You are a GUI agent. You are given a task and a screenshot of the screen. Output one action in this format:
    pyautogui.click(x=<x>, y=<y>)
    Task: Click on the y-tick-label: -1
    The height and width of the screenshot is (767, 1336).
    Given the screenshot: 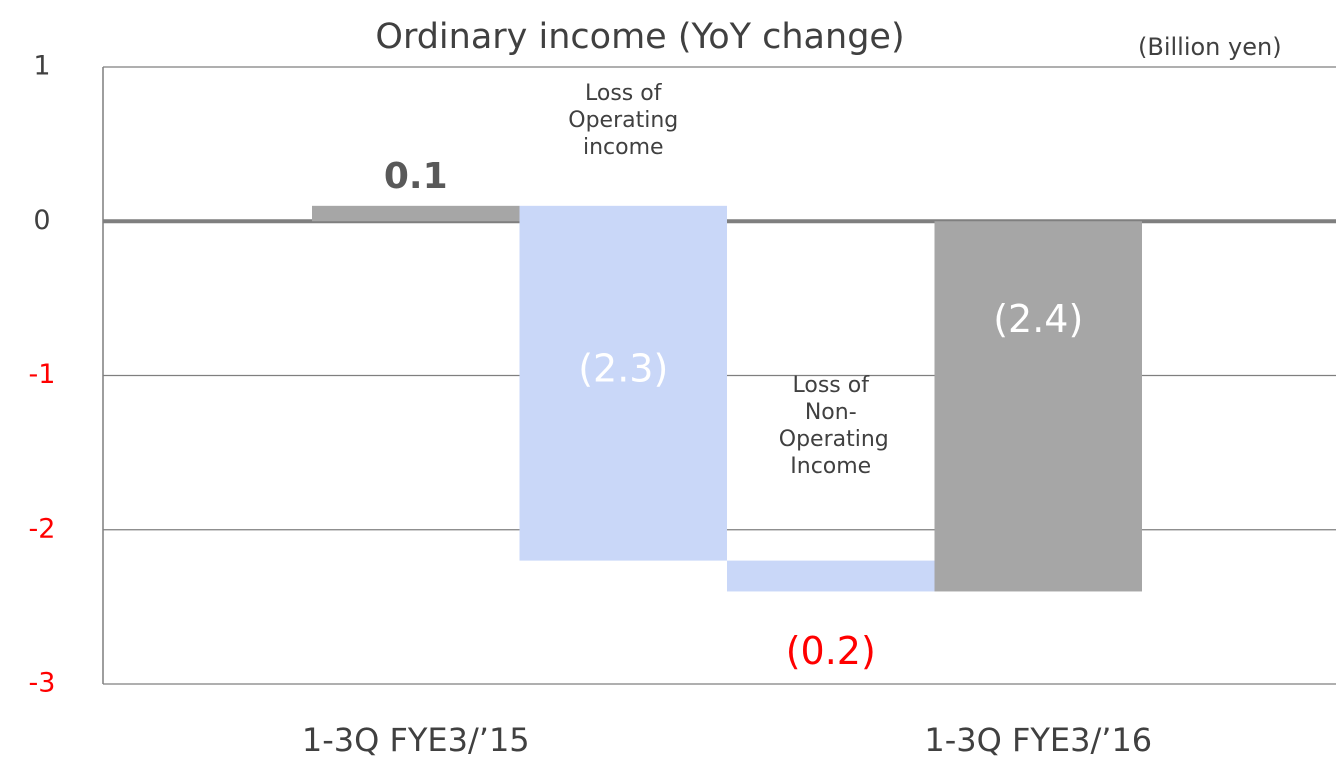 What is the action you would take?
    pyautogui.click(x=42, y=374)
    